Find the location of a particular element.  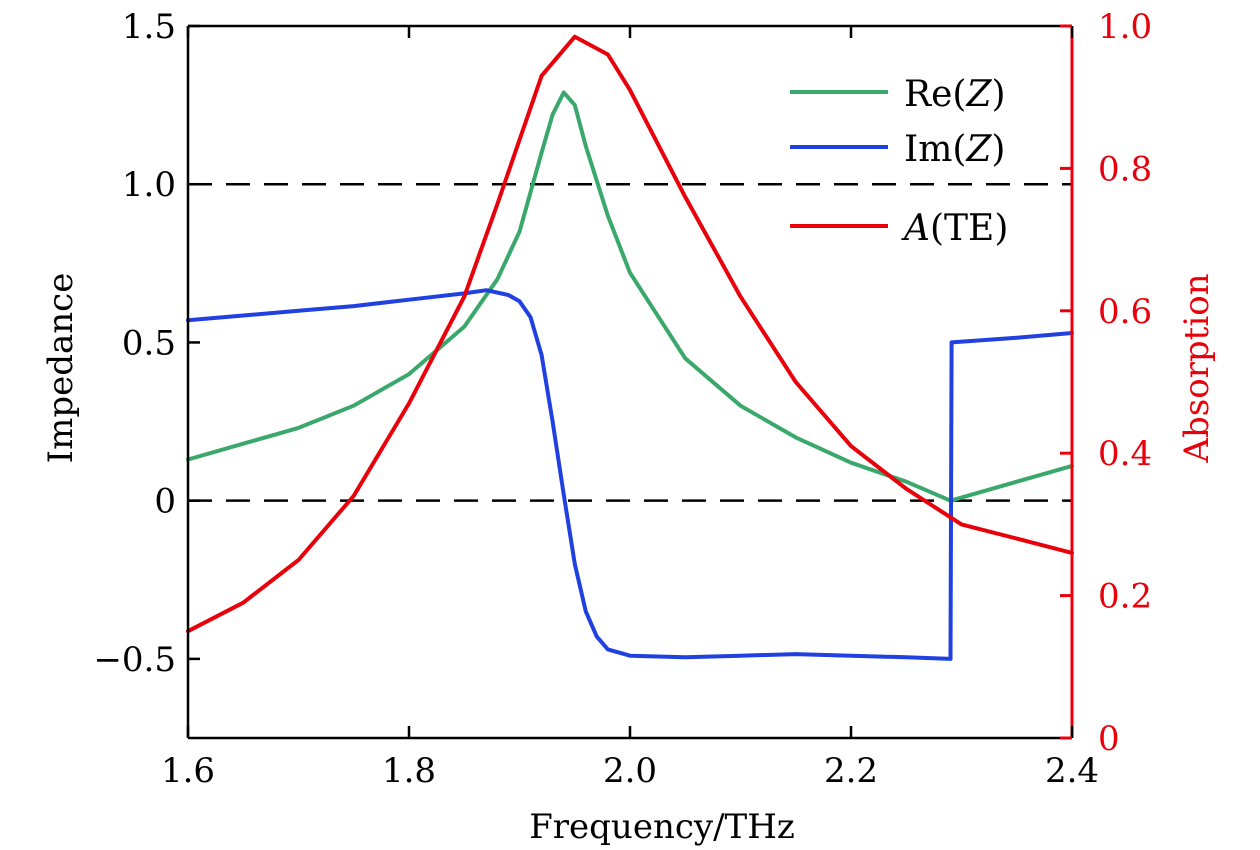

y2-tick-label: 0 is located at coordinates (1109, 739).